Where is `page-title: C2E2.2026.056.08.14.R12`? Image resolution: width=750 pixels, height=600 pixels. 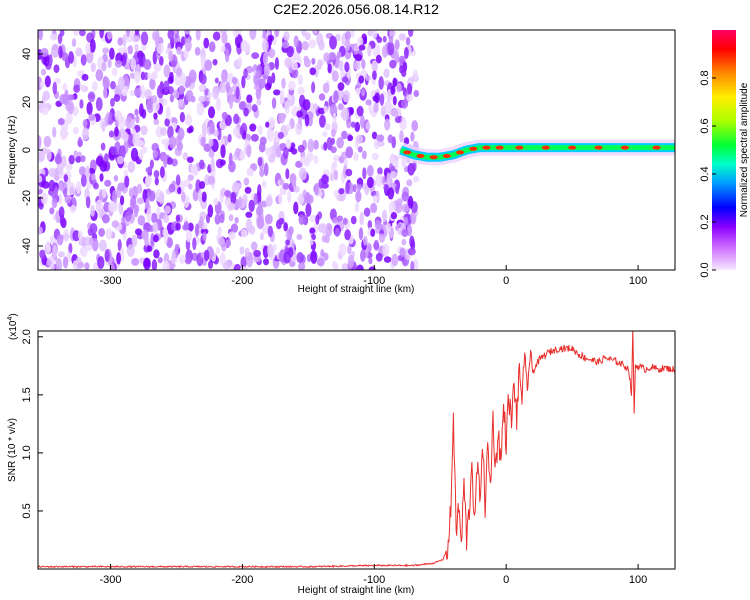
page-title: C2E2.2026.056.08.14.R12 is located at coordinates (356, 9).